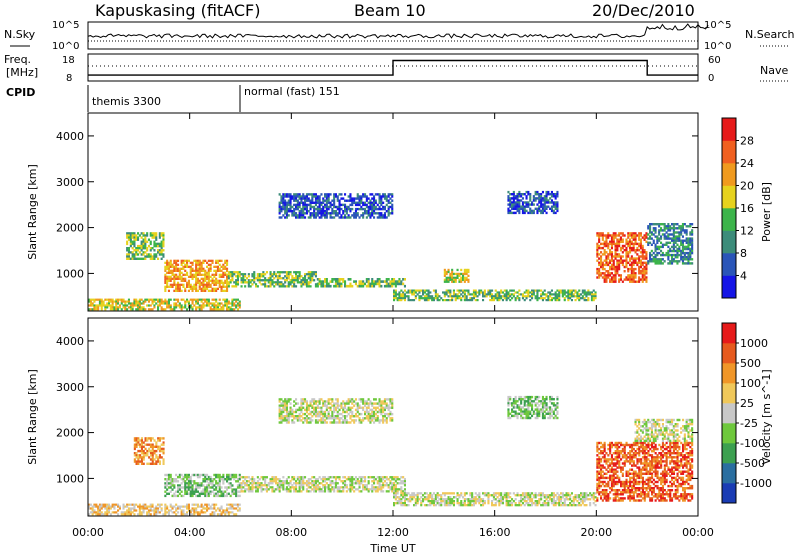  Describe the element at coordinates (323, 484) in the screenshot. I see `velocity-patch` at that location.